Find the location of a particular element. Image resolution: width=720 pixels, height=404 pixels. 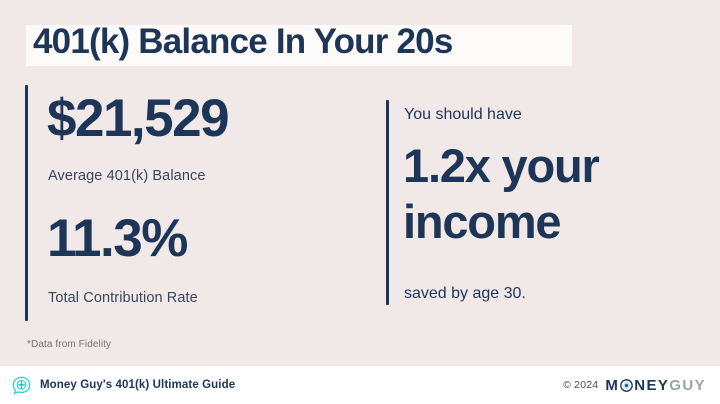

moneyguy-logo: M NEY GUY is located at coordinates (655, 385).